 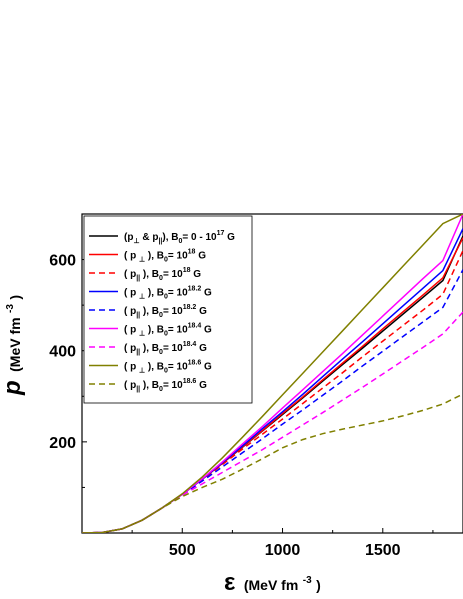 I want to click on legend-label: ( p ⊥ ), B0= 1018 G, so click(x=165, y=256).